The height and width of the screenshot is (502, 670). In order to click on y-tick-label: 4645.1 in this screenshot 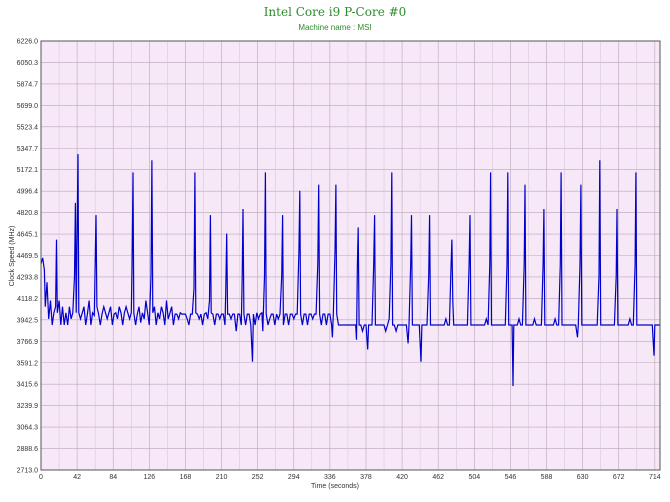, I will do `click(28, 235)`.